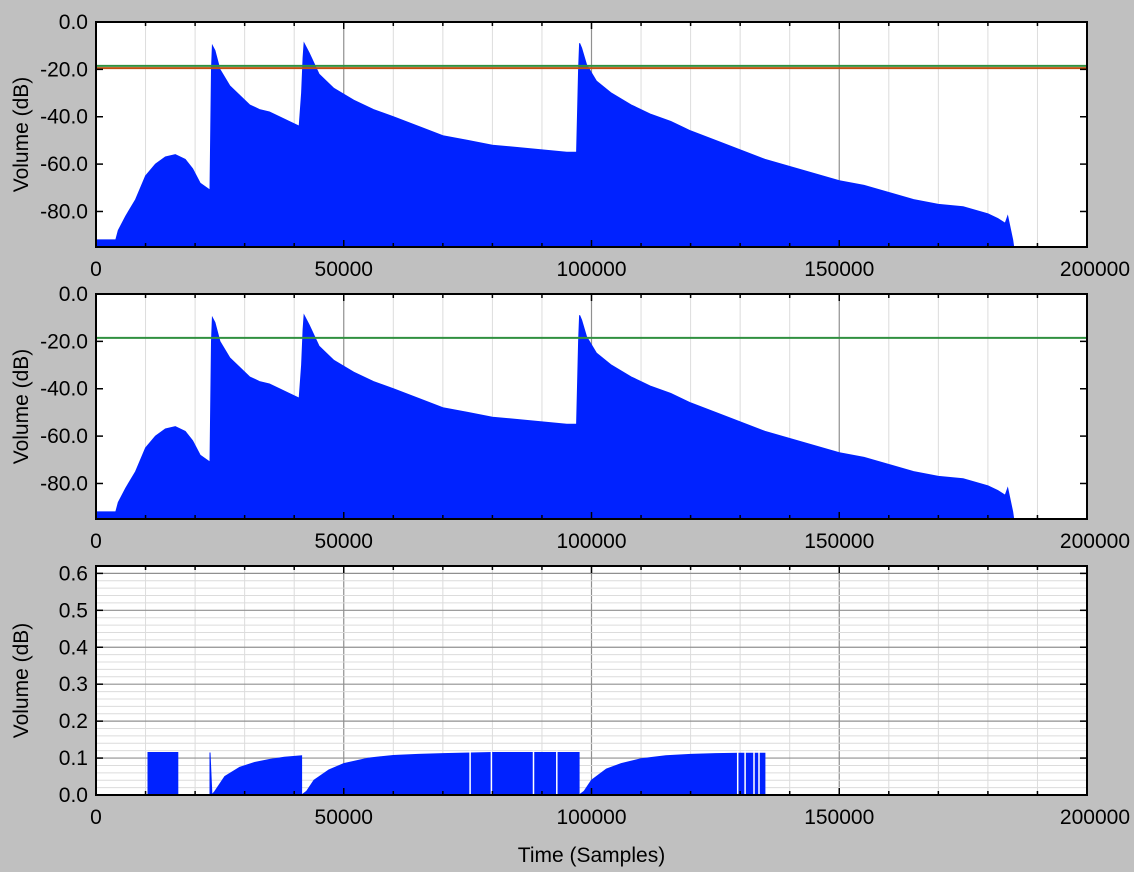  Describe the element at coordinates (74, 647) in the screenshot. I see `y-tick-label: 0.4` at that location.